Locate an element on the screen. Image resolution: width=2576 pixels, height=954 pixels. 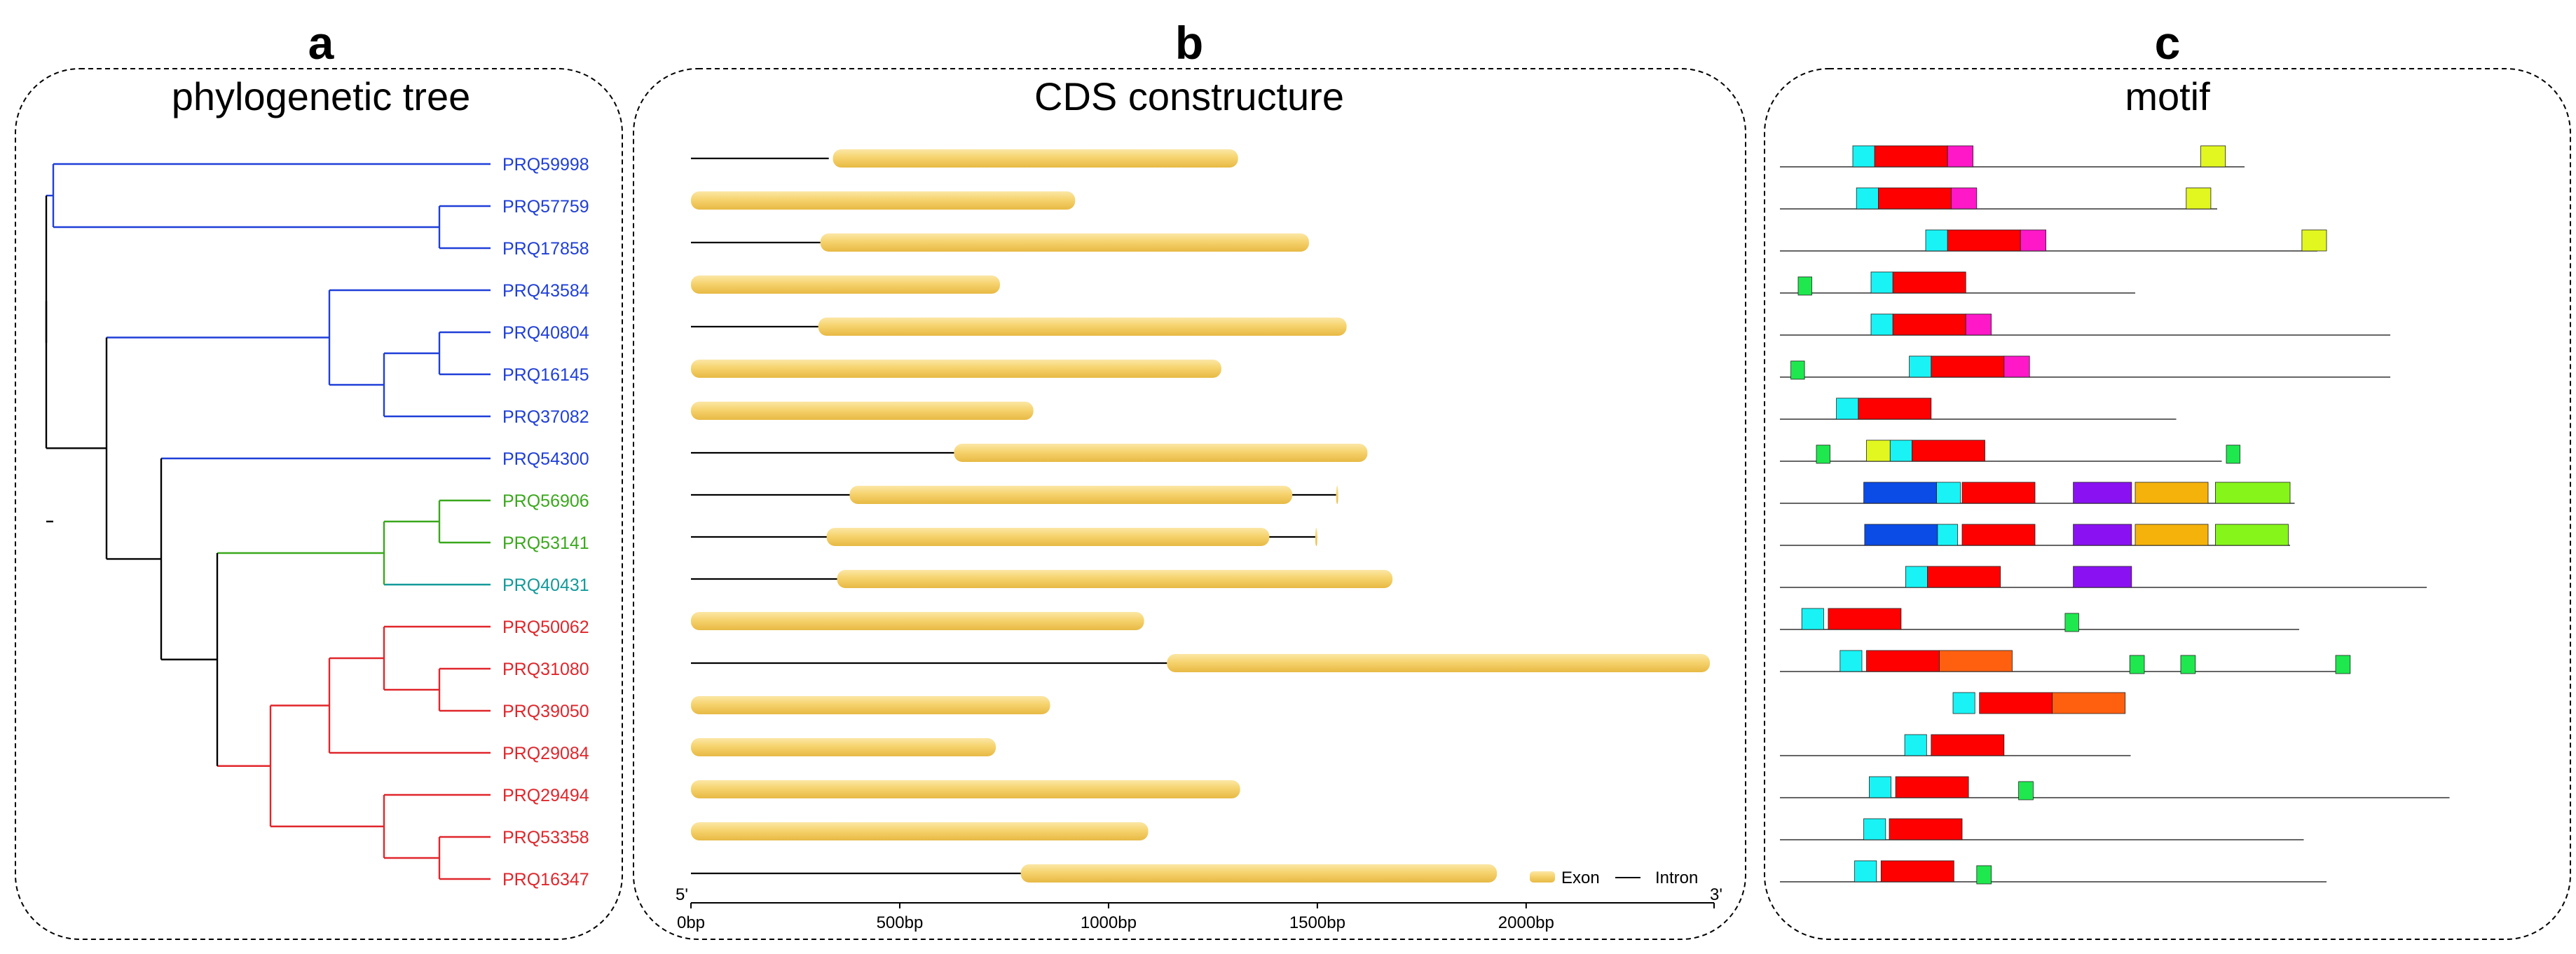
panel-a-title: phylogenetic tree is located at coordinates (321, 96).